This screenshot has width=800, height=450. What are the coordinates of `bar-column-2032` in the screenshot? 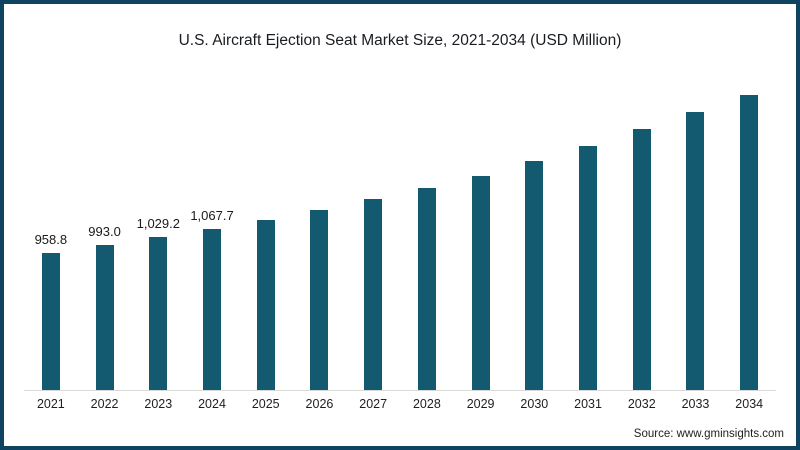 It's located at (642, 256).